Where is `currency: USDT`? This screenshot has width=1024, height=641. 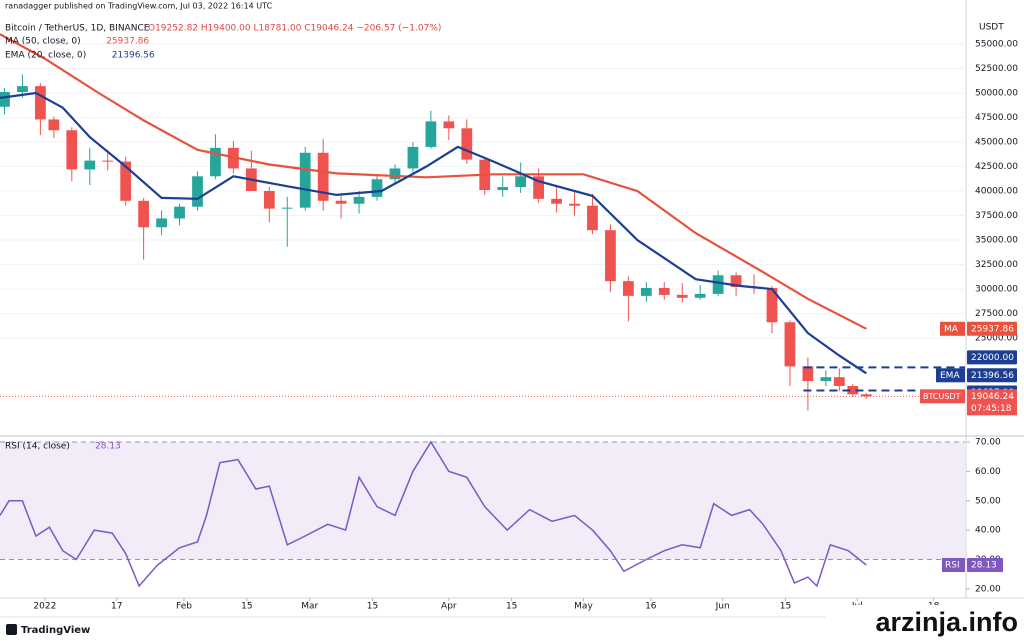
currency: USDT is located at coordinates (991, 28).